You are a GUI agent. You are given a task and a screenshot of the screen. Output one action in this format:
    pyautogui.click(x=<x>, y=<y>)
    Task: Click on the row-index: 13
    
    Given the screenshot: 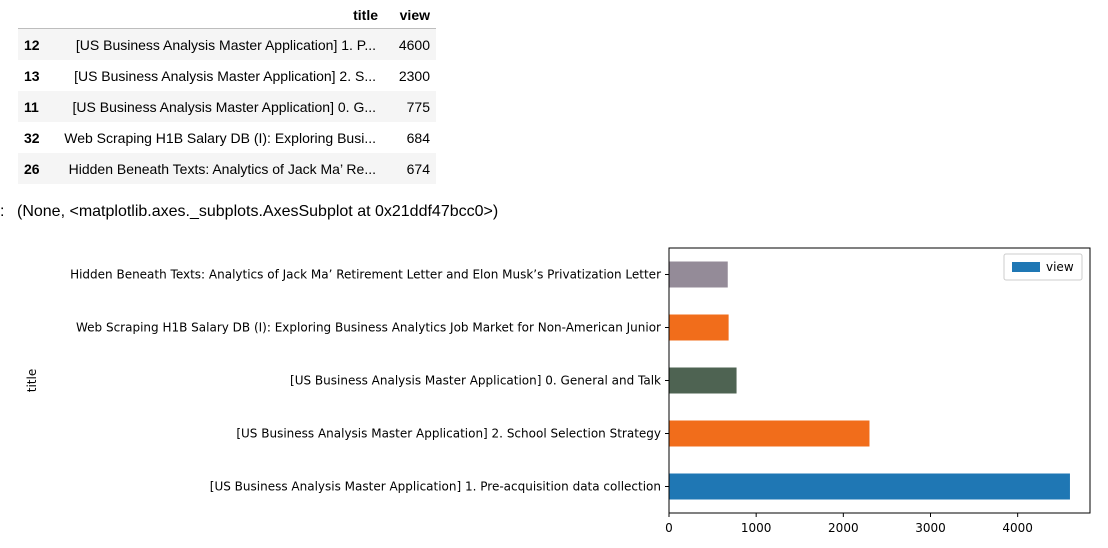 What is the action you would take?
    pyautogui.click(x=32, y=75)
    